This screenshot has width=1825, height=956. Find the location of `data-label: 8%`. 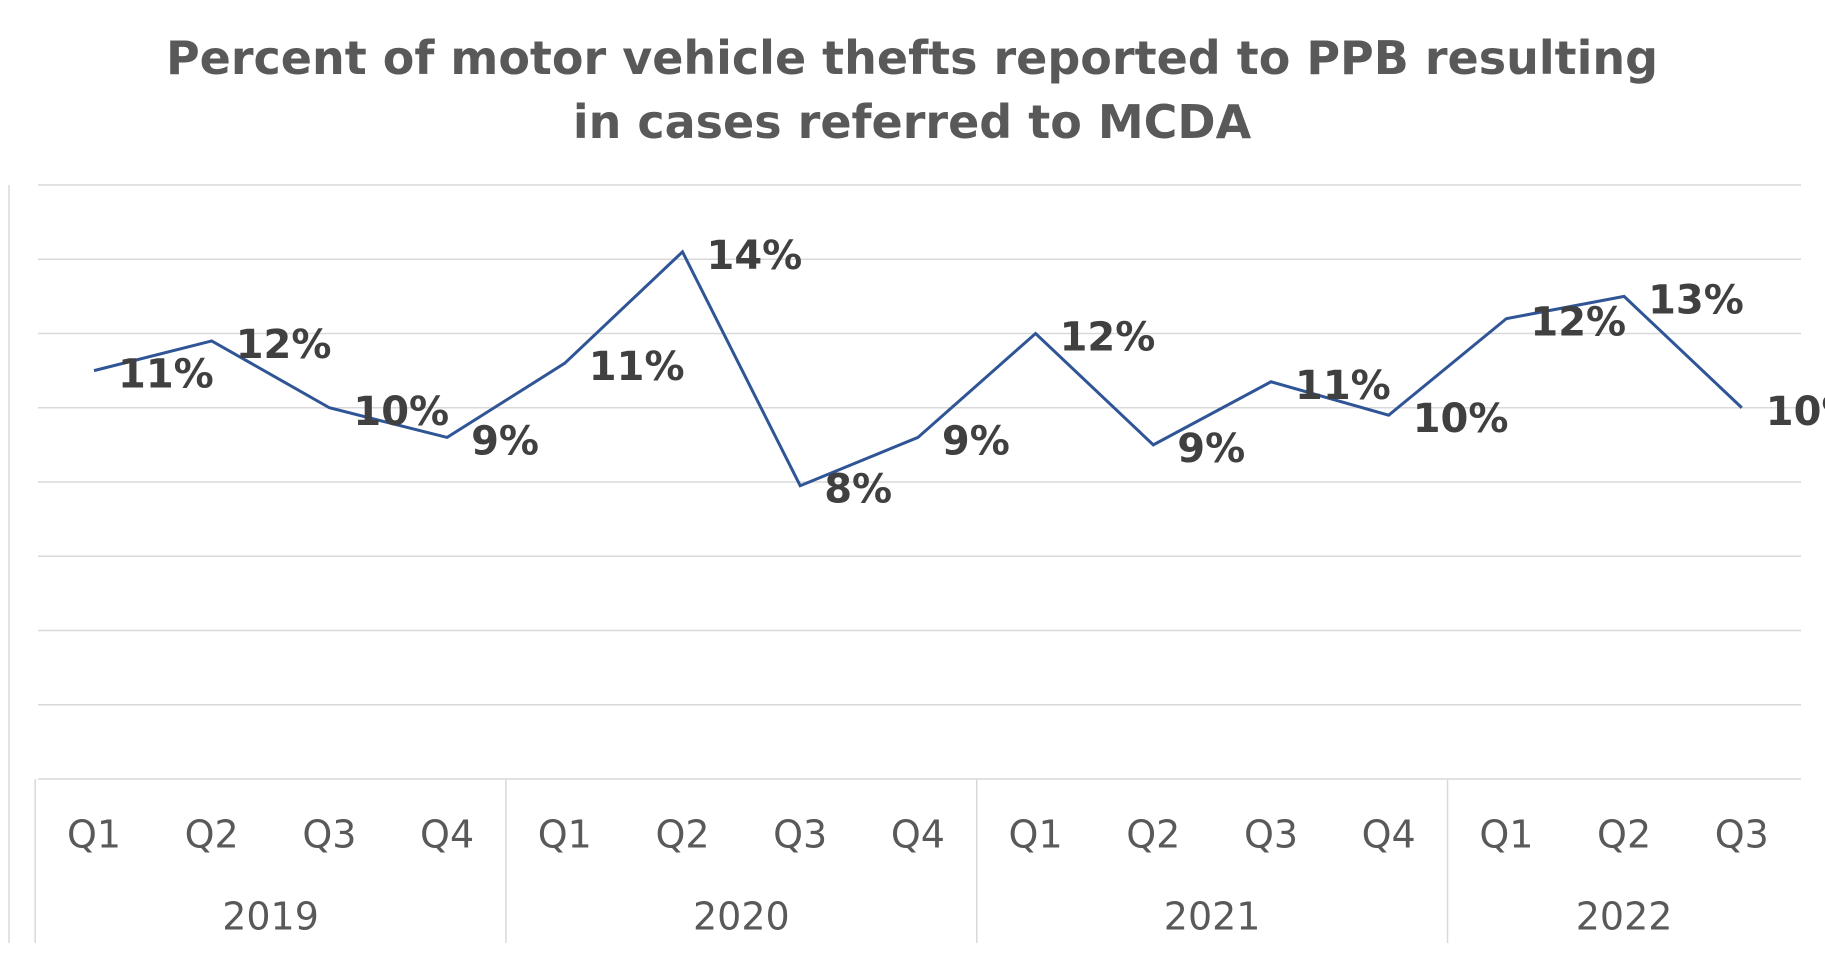

data-label: 8% is located at coordinates (858, 490).